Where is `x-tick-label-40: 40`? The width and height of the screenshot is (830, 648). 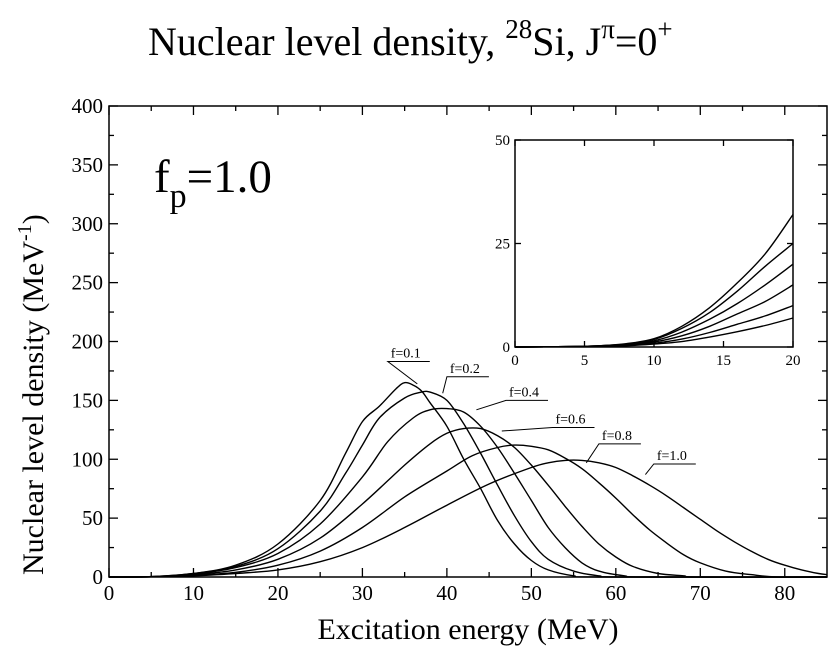
x-tick-label-40: 40 is located at coordinates (446, 593).